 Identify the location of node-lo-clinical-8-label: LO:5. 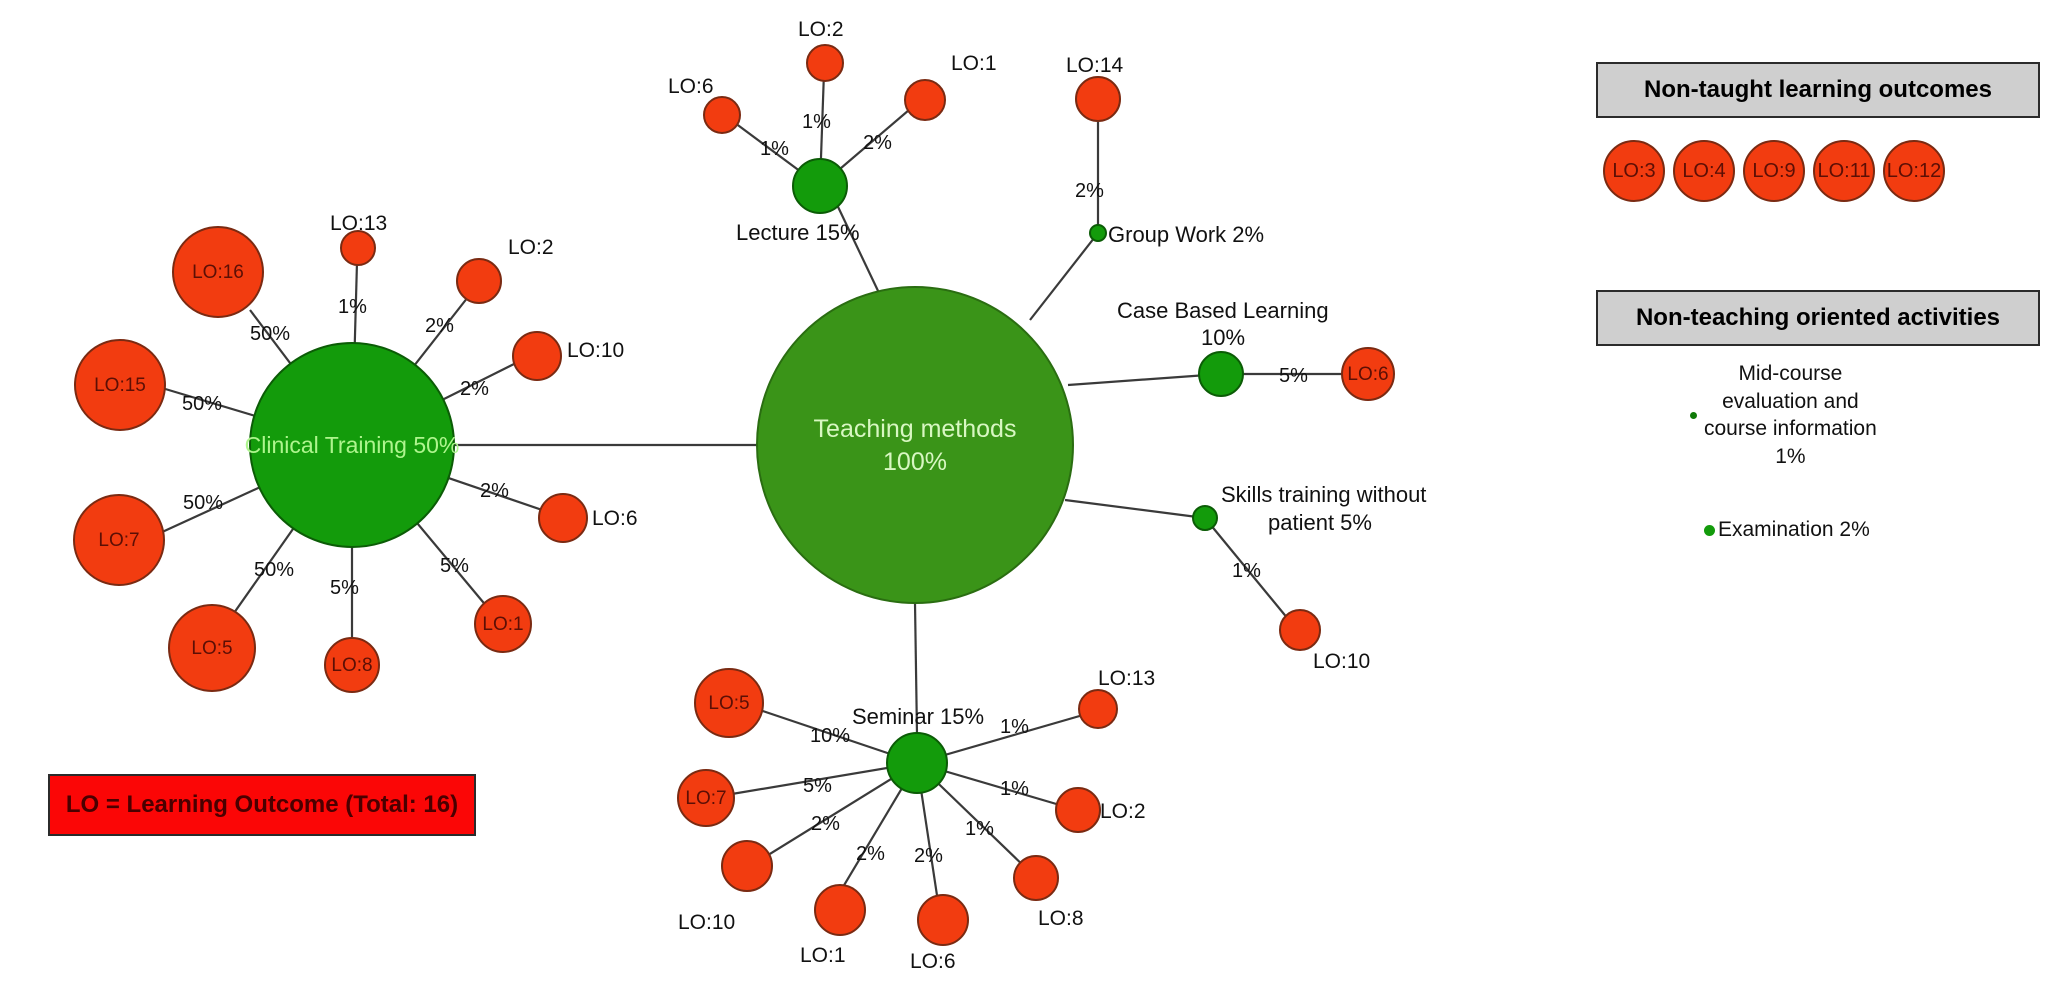
(211, 648).